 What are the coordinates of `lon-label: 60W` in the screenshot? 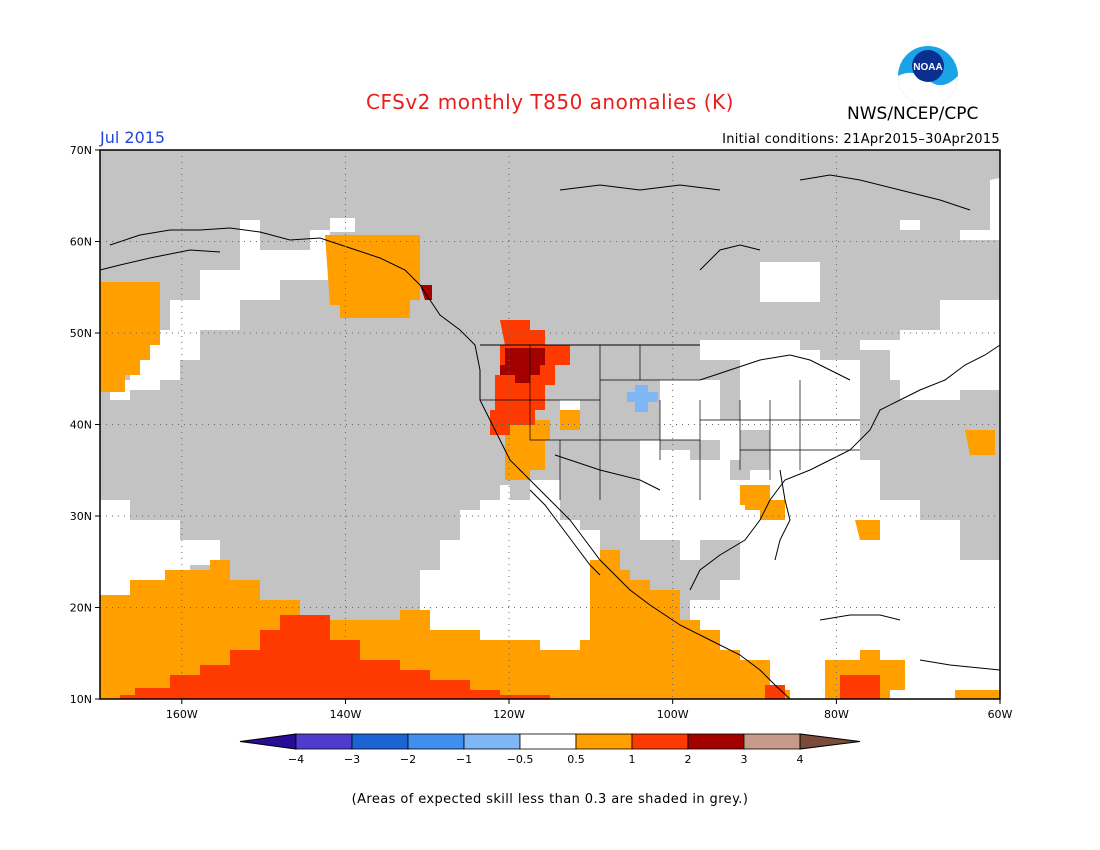 It's located at (1000, 714).